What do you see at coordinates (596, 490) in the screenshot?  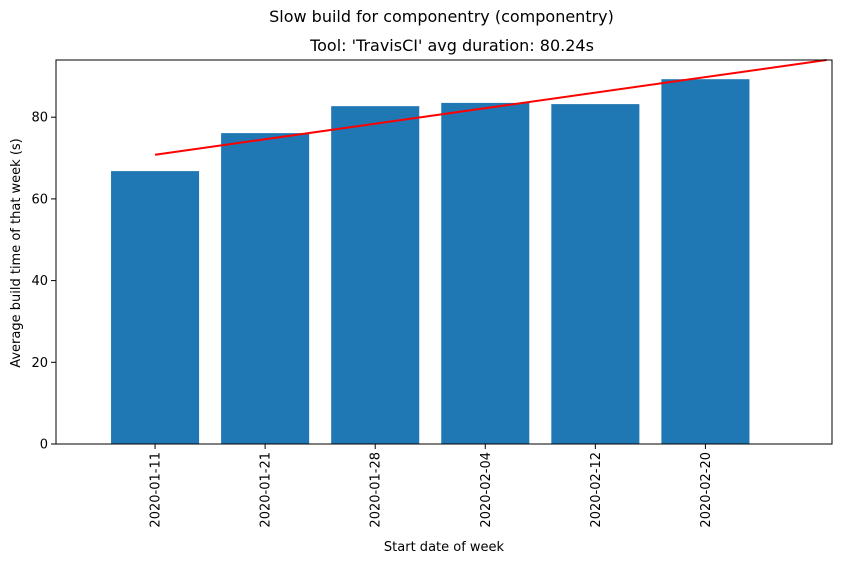 I see `x-tick-label: 2020-02-12` at bounding box center [596, 490].